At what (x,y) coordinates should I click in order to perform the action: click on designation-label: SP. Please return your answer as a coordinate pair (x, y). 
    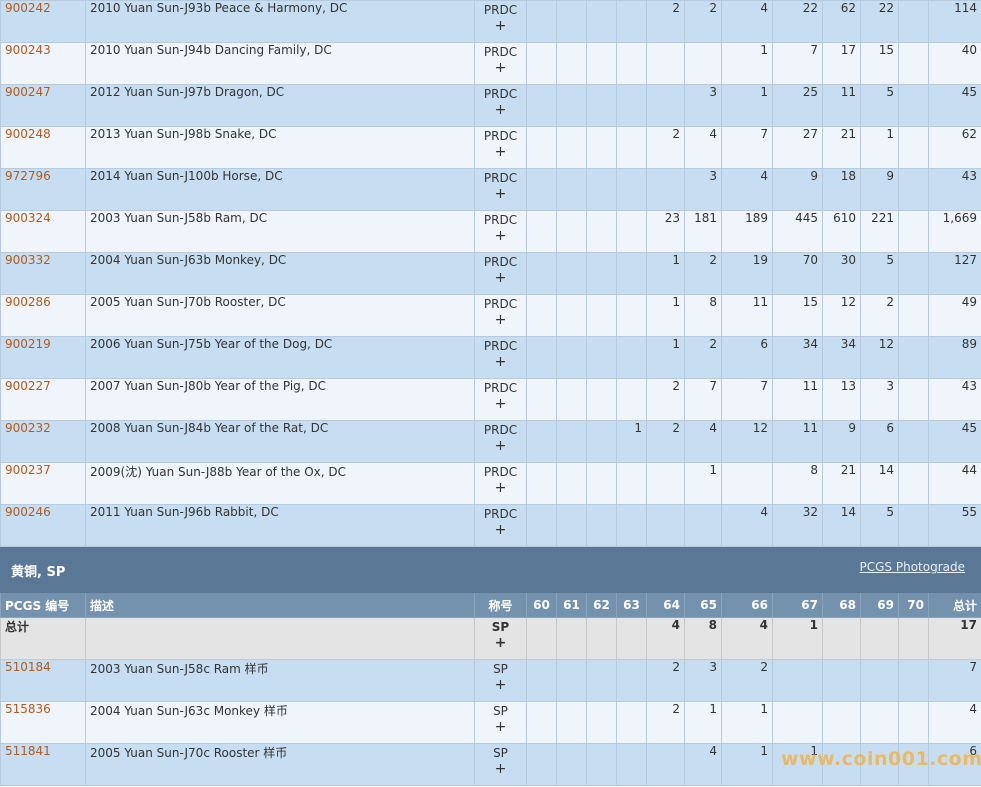
    Looking at the image, I should click on (500, 711).